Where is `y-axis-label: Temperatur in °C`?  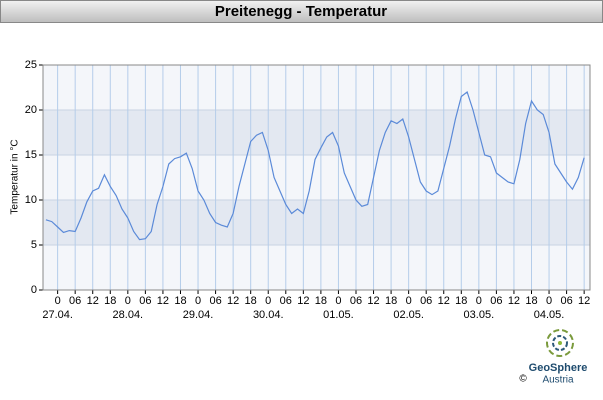 y-axis-label: Temperatur in °C is located at coordinates (15, 176).